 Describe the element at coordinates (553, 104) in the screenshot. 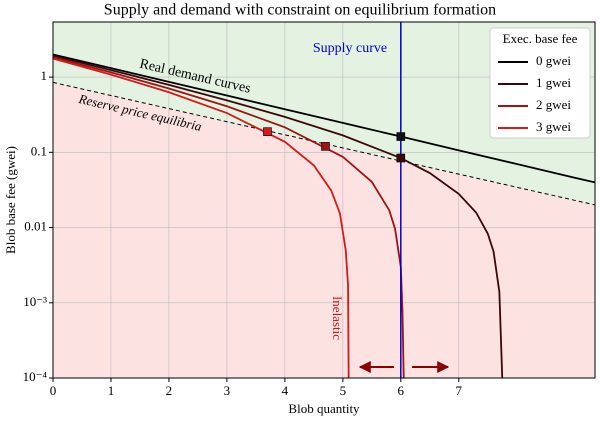

I see `legend-label: 2 gwei` at that location.